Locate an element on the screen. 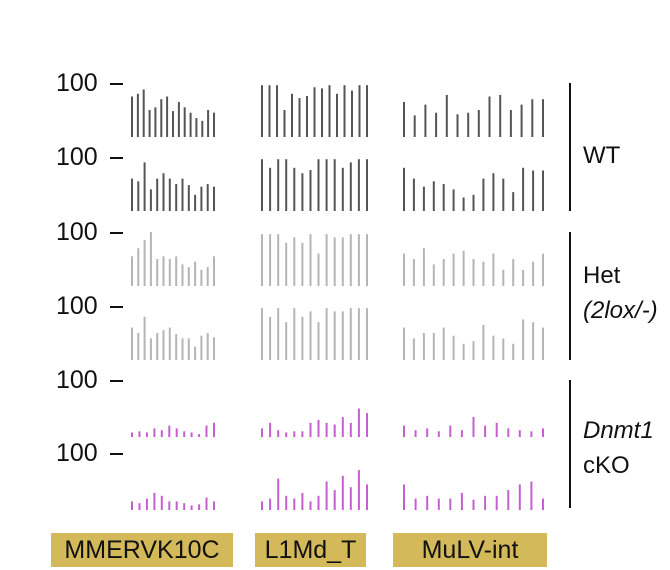  y-tick-label: 100 is located at coordinates (77, 453).